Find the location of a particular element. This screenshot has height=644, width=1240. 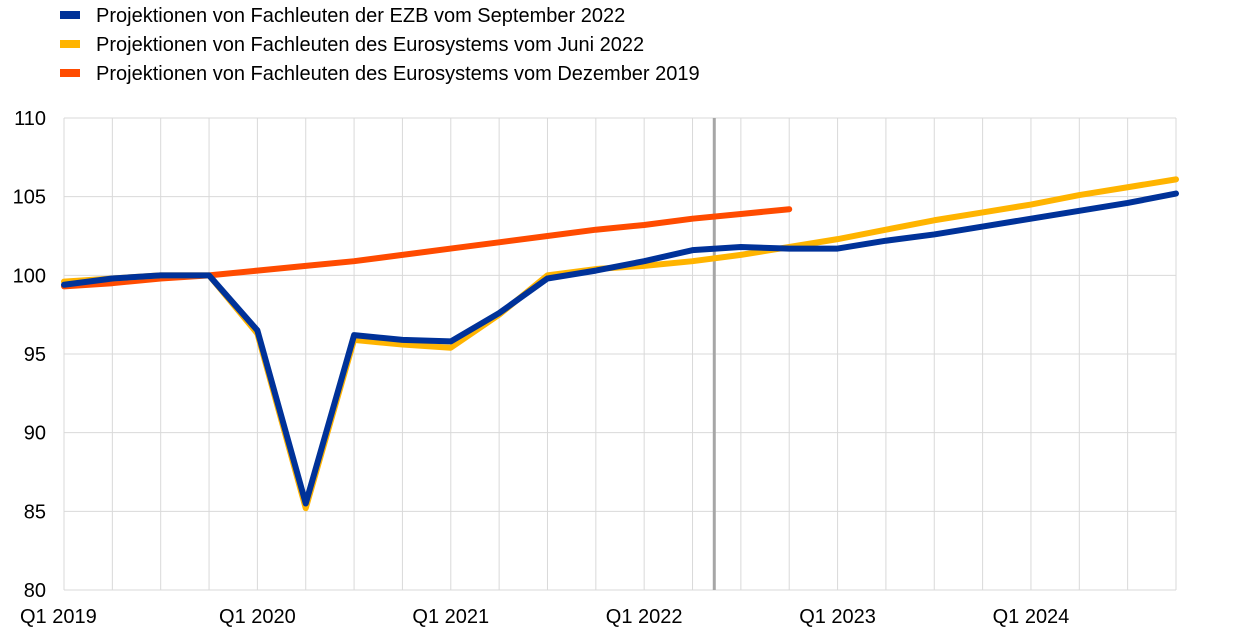

y-tick-label: 110 is located at coordinates (30, 119).